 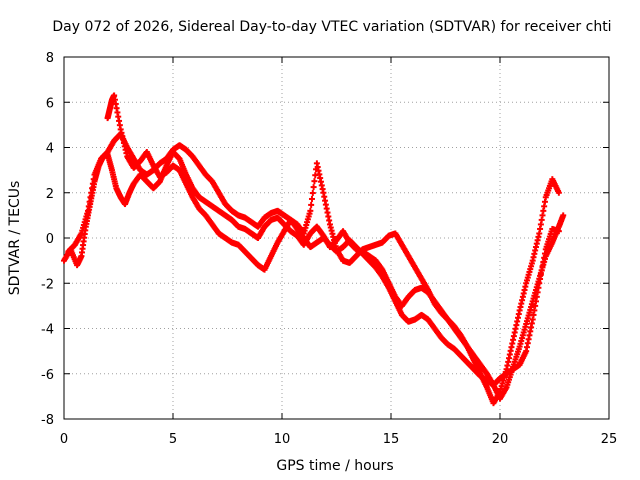 I want to click on x-tick-label: 0, so click(x=64, y=439).